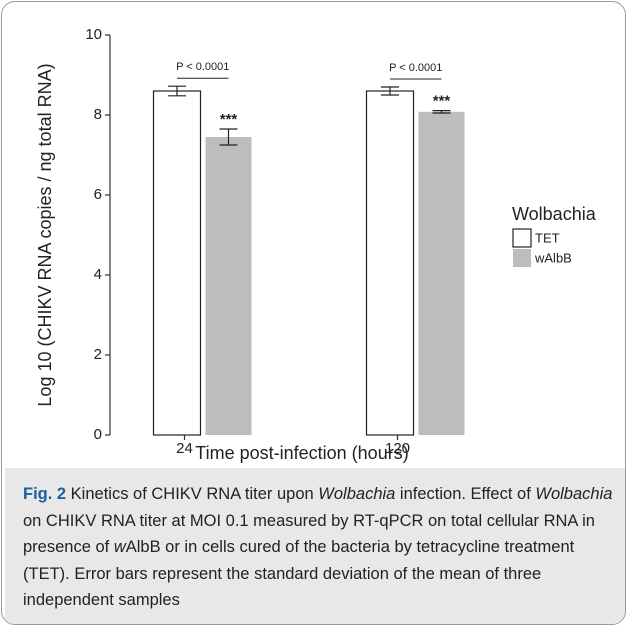  I want to click on y-tick-label: 10, so click(93, 34).